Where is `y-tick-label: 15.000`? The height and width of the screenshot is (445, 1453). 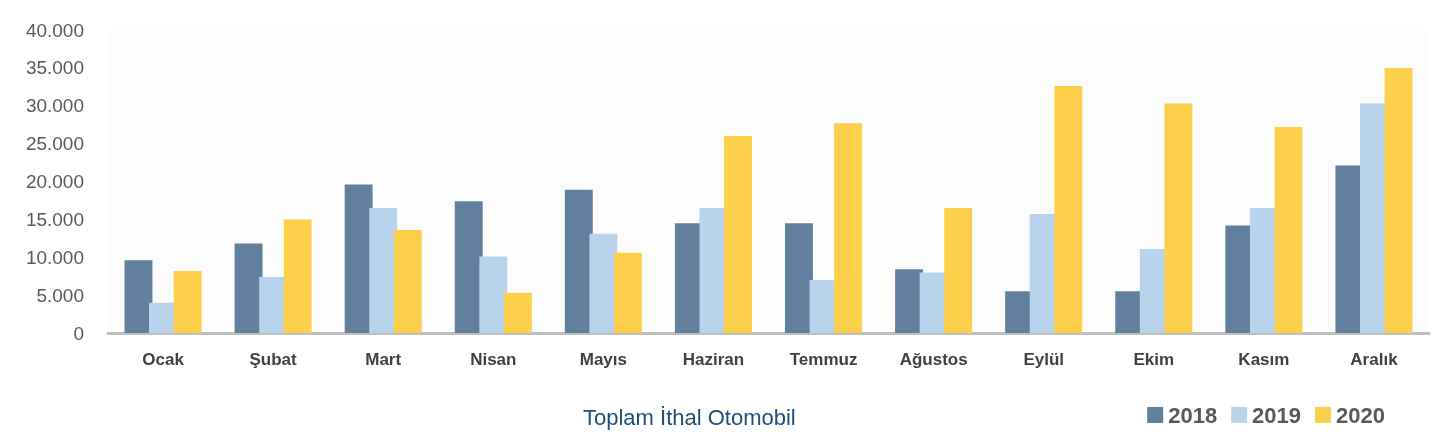 y-tick-label: 15.000 is located at coordinates (54, 219).